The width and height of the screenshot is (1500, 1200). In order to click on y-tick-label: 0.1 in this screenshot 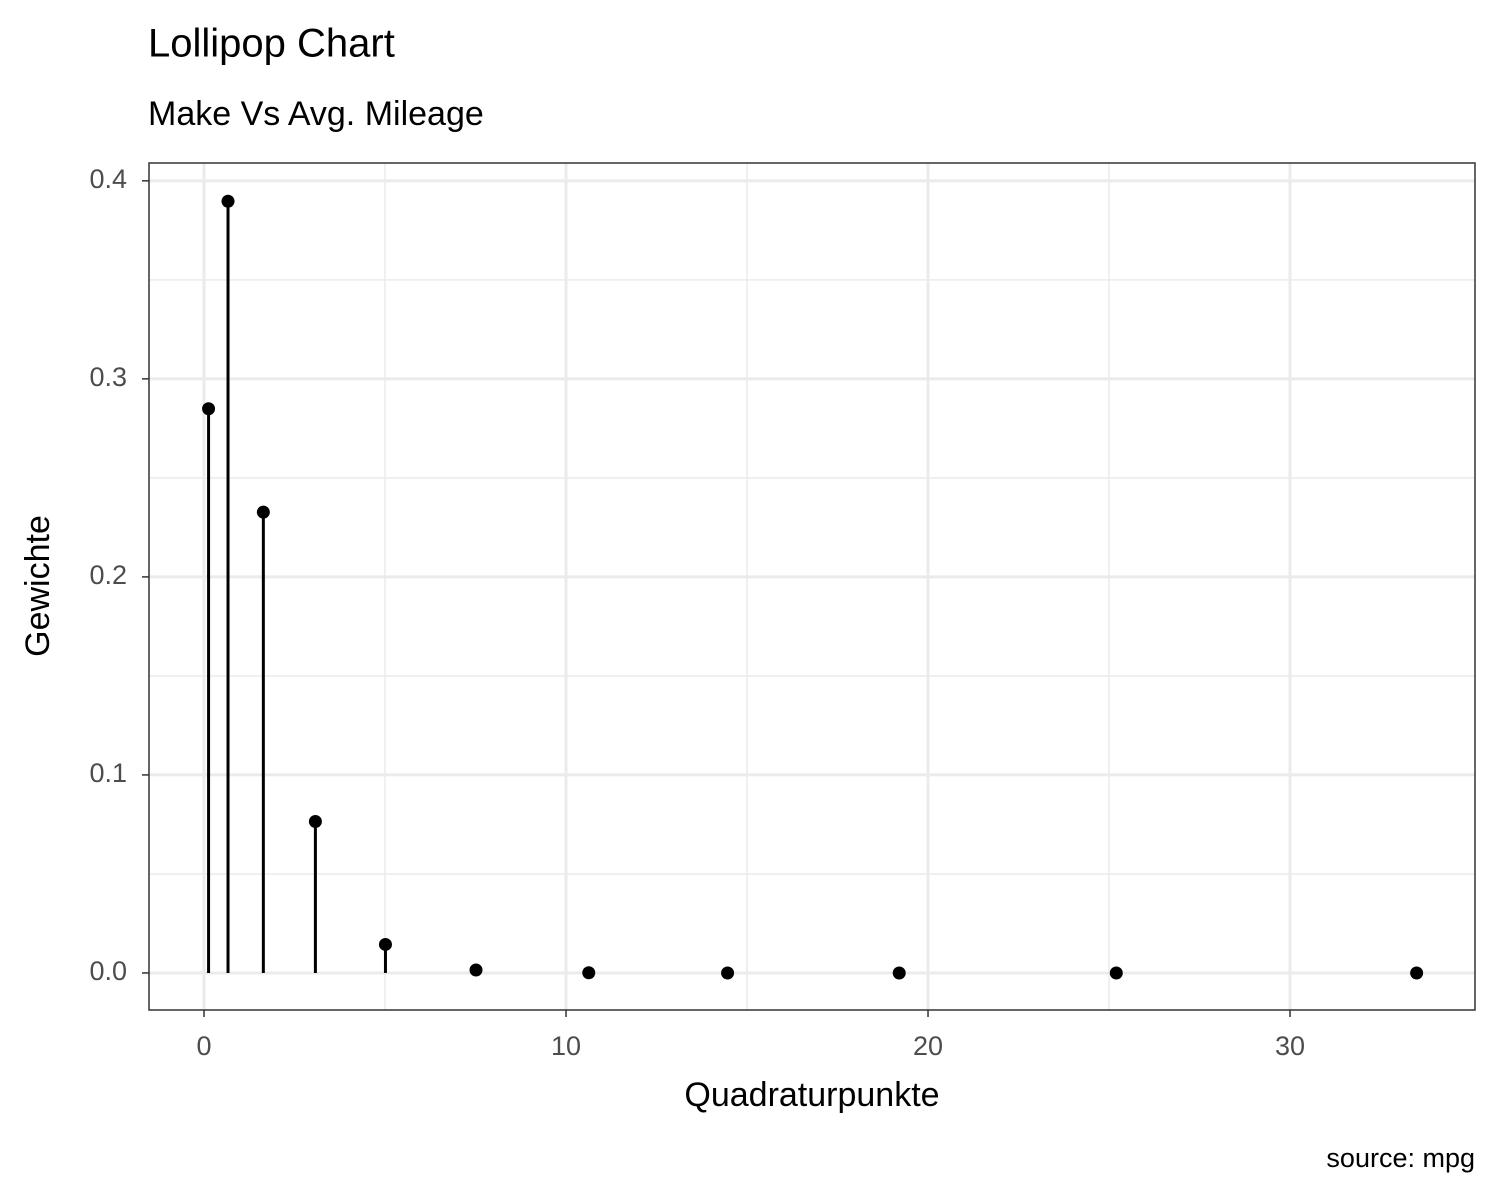, I will do `click(108, 773)`.